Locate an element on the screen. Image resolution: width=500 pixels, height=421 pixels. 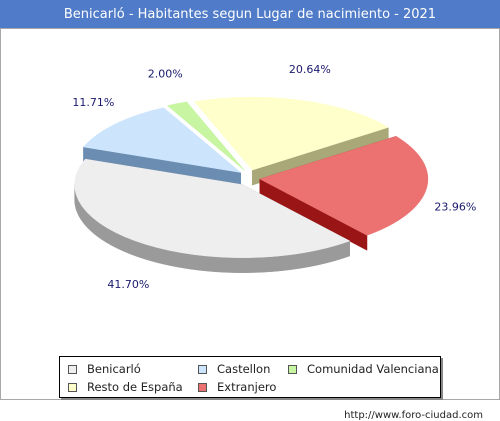
slice-top-comunidad-valenciana is located at coordinates (205, 136).